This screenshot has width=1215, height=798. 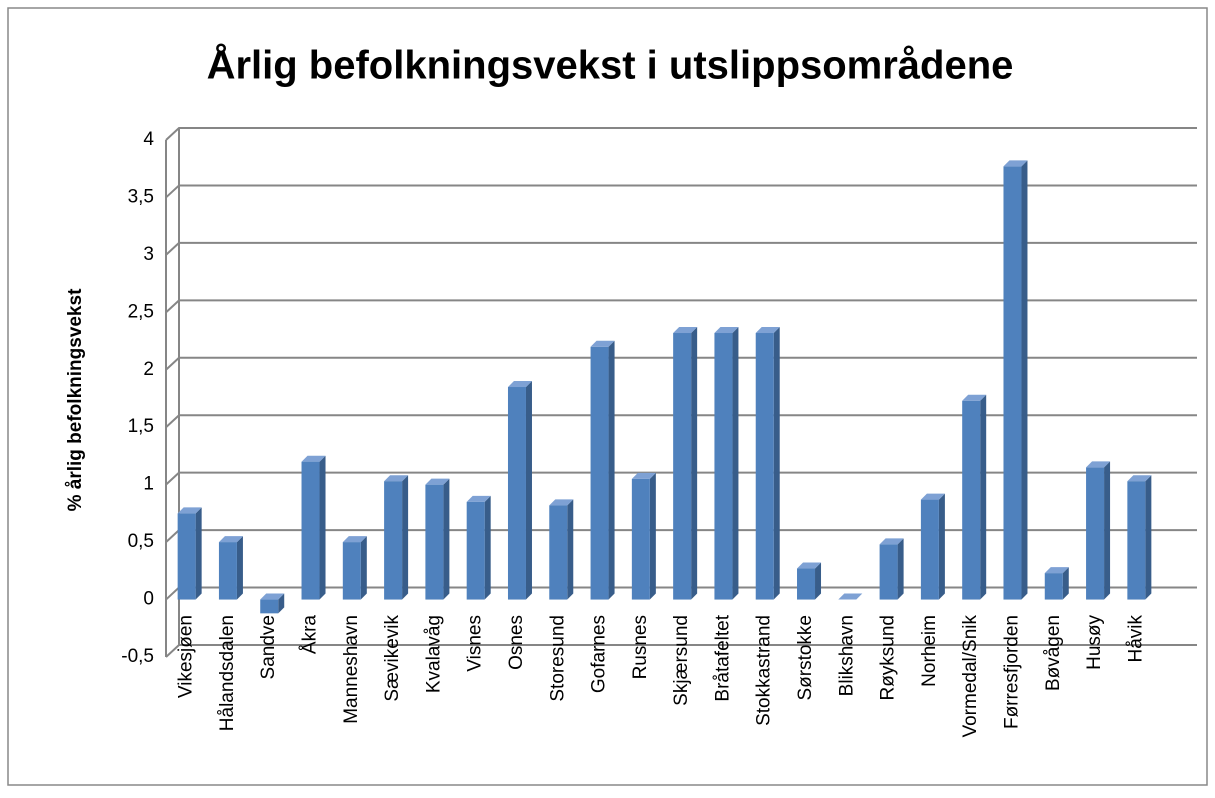 What do you see at coordinates (1094, 642) in the screenshot?
I see `x-tick-label: Husøy` at bounding box center [1094, 642].